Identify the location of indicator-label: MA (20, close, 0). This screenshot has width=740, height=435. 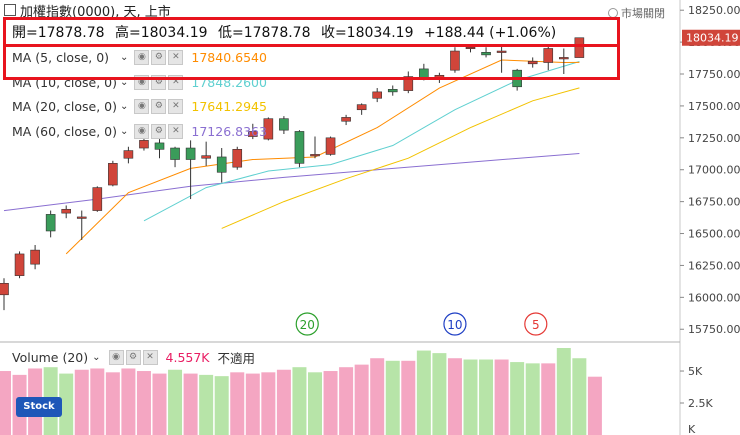
(65, 106).